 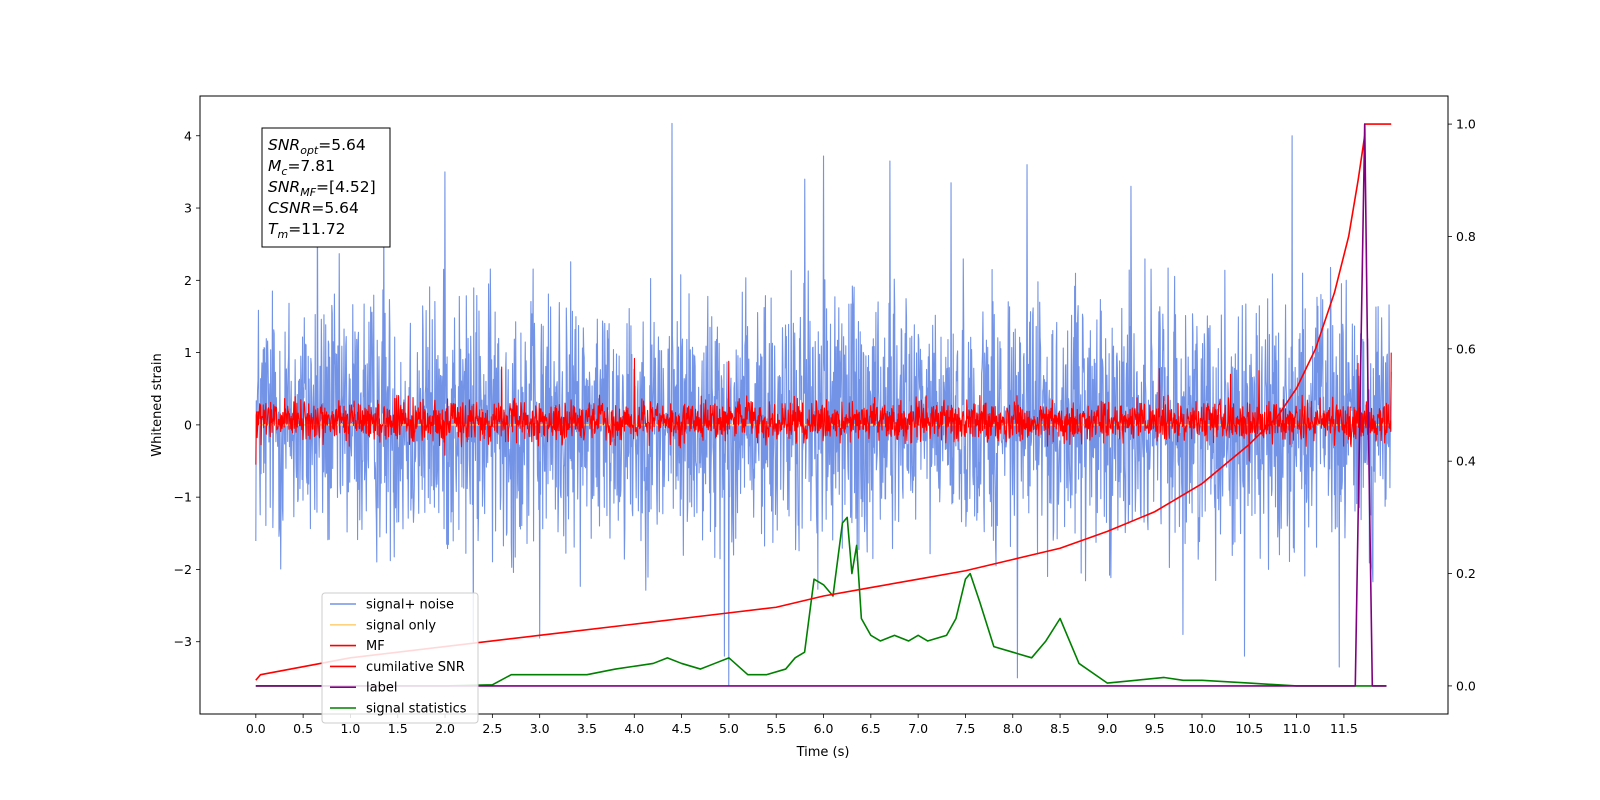 What do you see at coordinates (381, 688) in the screenshot?
I see `legend-label: label` at bounding box center [381, 688].